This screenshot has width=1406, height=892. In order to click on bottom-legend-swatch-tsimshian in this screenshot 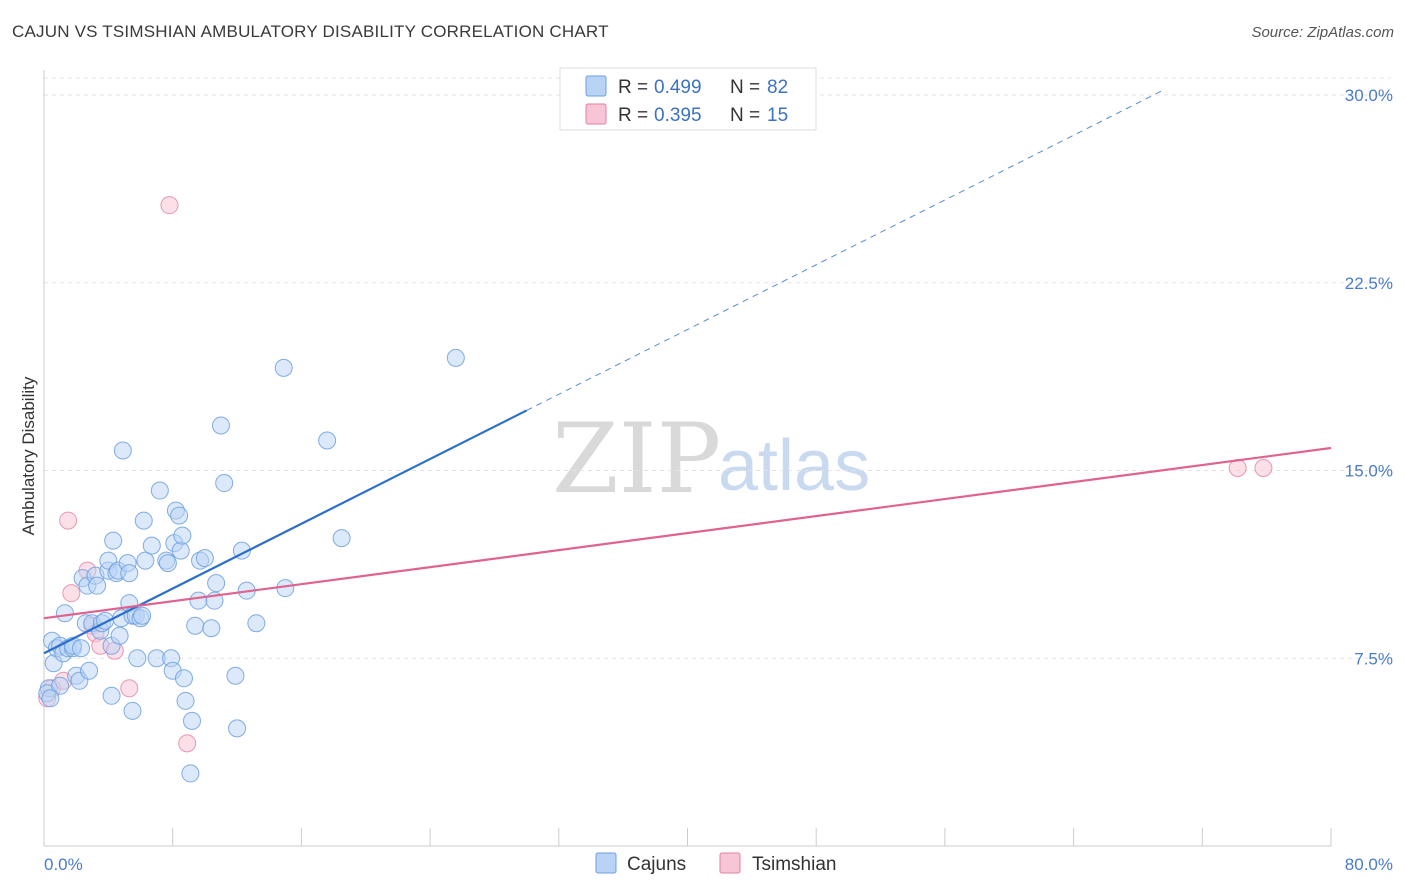, I will do `click(730, 863)`.